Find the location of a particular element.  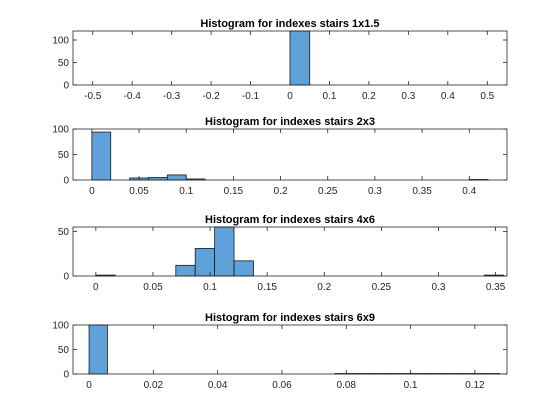

axes-box is located at coordinates (290, 251).